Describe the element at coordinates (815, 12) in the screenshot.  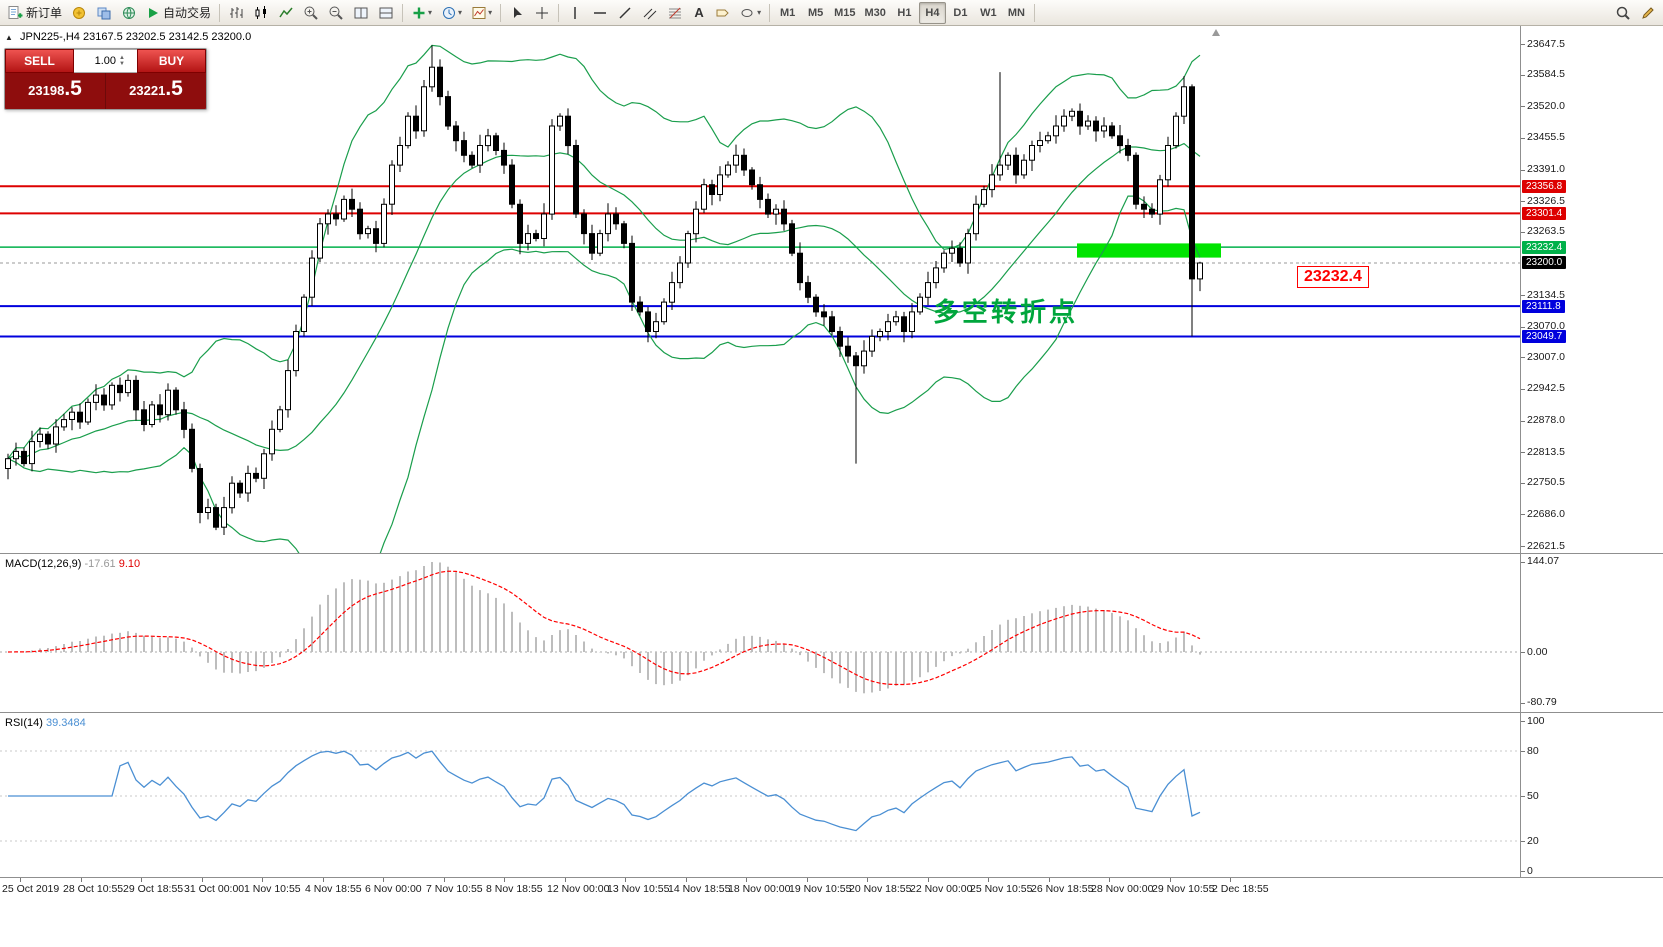
I see `timeframe-m5-button: M5` at that location.